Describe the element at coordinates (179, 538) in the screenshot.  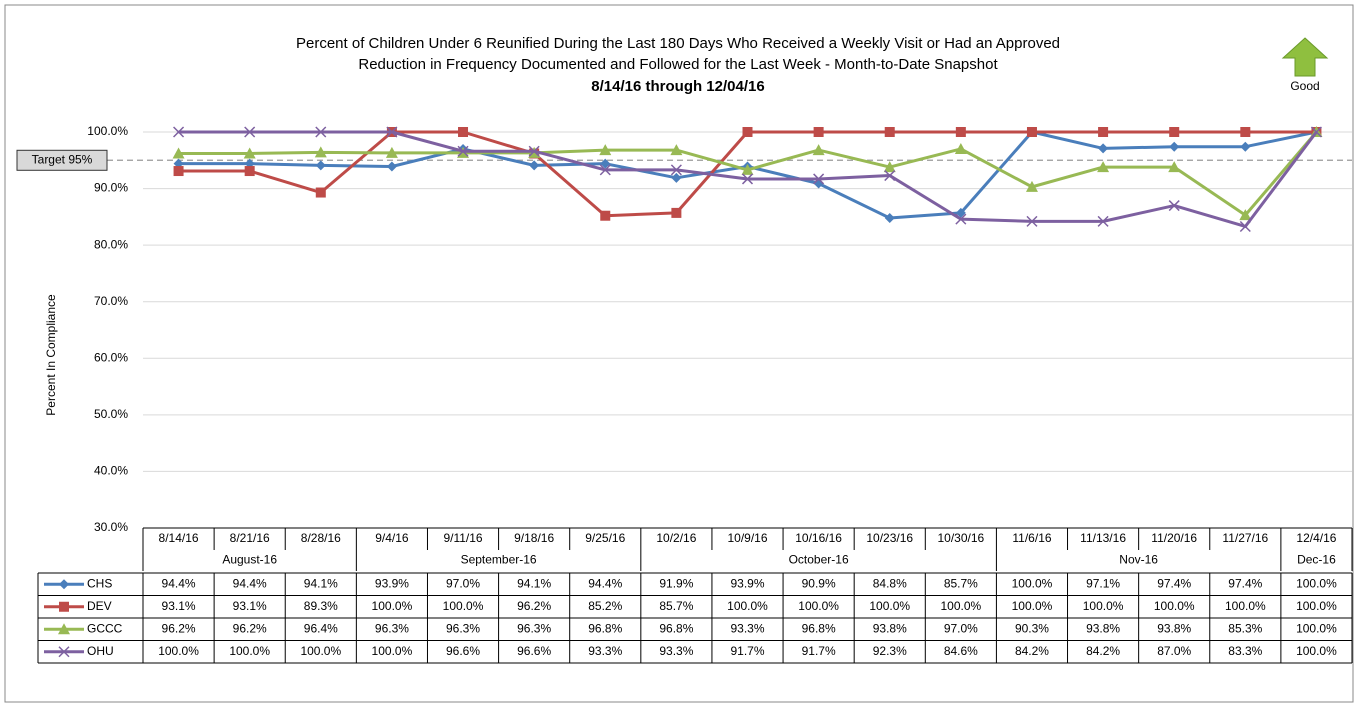
I see `x-tick-label: 8/14/16` at that location.